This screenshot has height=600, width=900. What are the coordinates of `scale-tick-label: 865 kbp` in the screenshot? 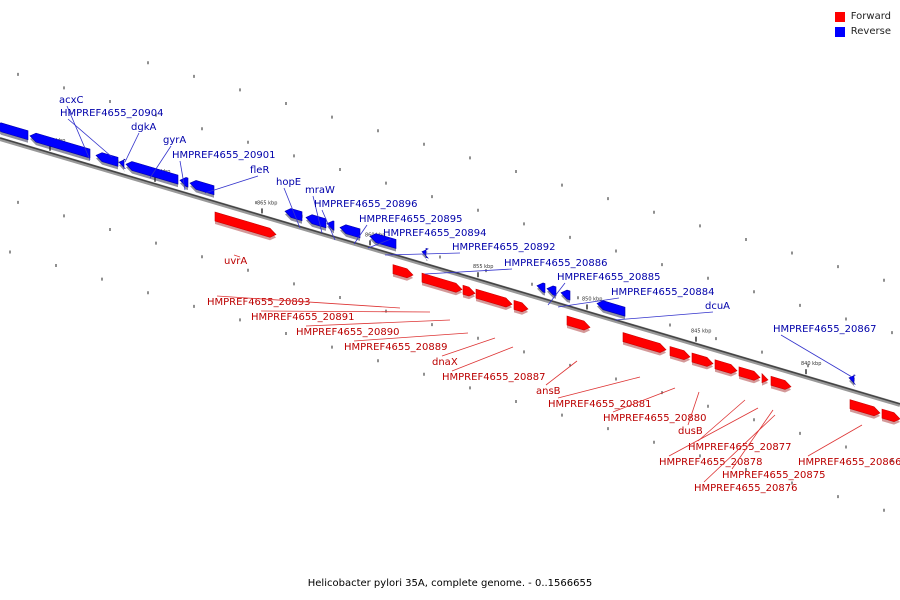 It's located at (267, 203).